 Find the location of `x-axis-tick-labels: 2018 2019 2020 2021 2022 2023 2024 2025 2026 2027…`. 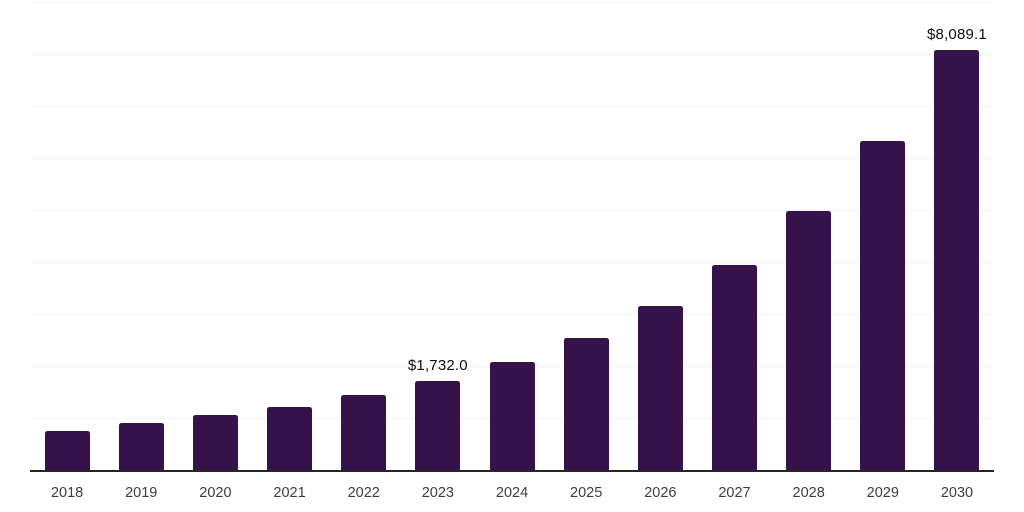

x-axis-tick-labels: 2018 2019 2020 2021 2022 2023 2024 2025 2026 2027… is located at coordinates (512, 493).